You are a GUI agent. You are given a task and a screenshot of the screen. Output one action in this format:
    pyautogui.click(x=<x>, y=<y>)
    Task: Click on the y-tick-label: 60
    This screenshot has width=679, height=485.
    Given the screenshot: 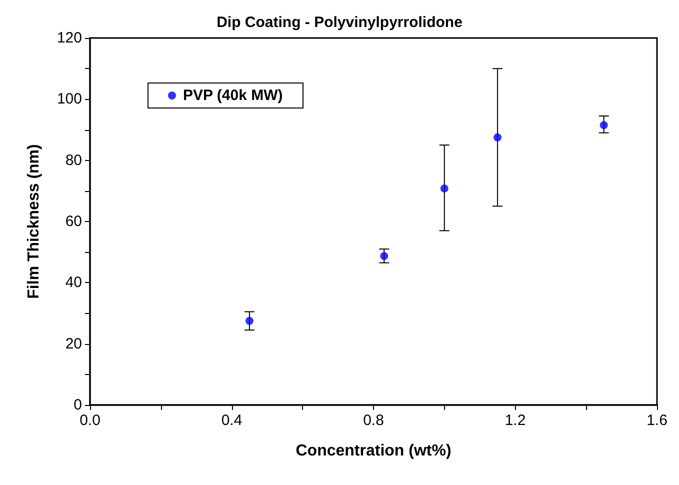 What is the action you would take?
    pyautogui.click(x=73, y=221)
    